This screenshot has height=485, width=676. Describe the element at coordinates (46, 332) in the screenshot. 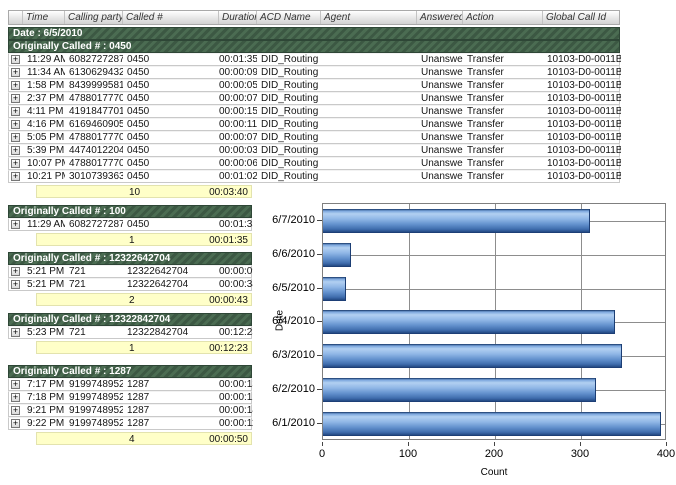

I see `time-cell: 5:23 PM` at that location.